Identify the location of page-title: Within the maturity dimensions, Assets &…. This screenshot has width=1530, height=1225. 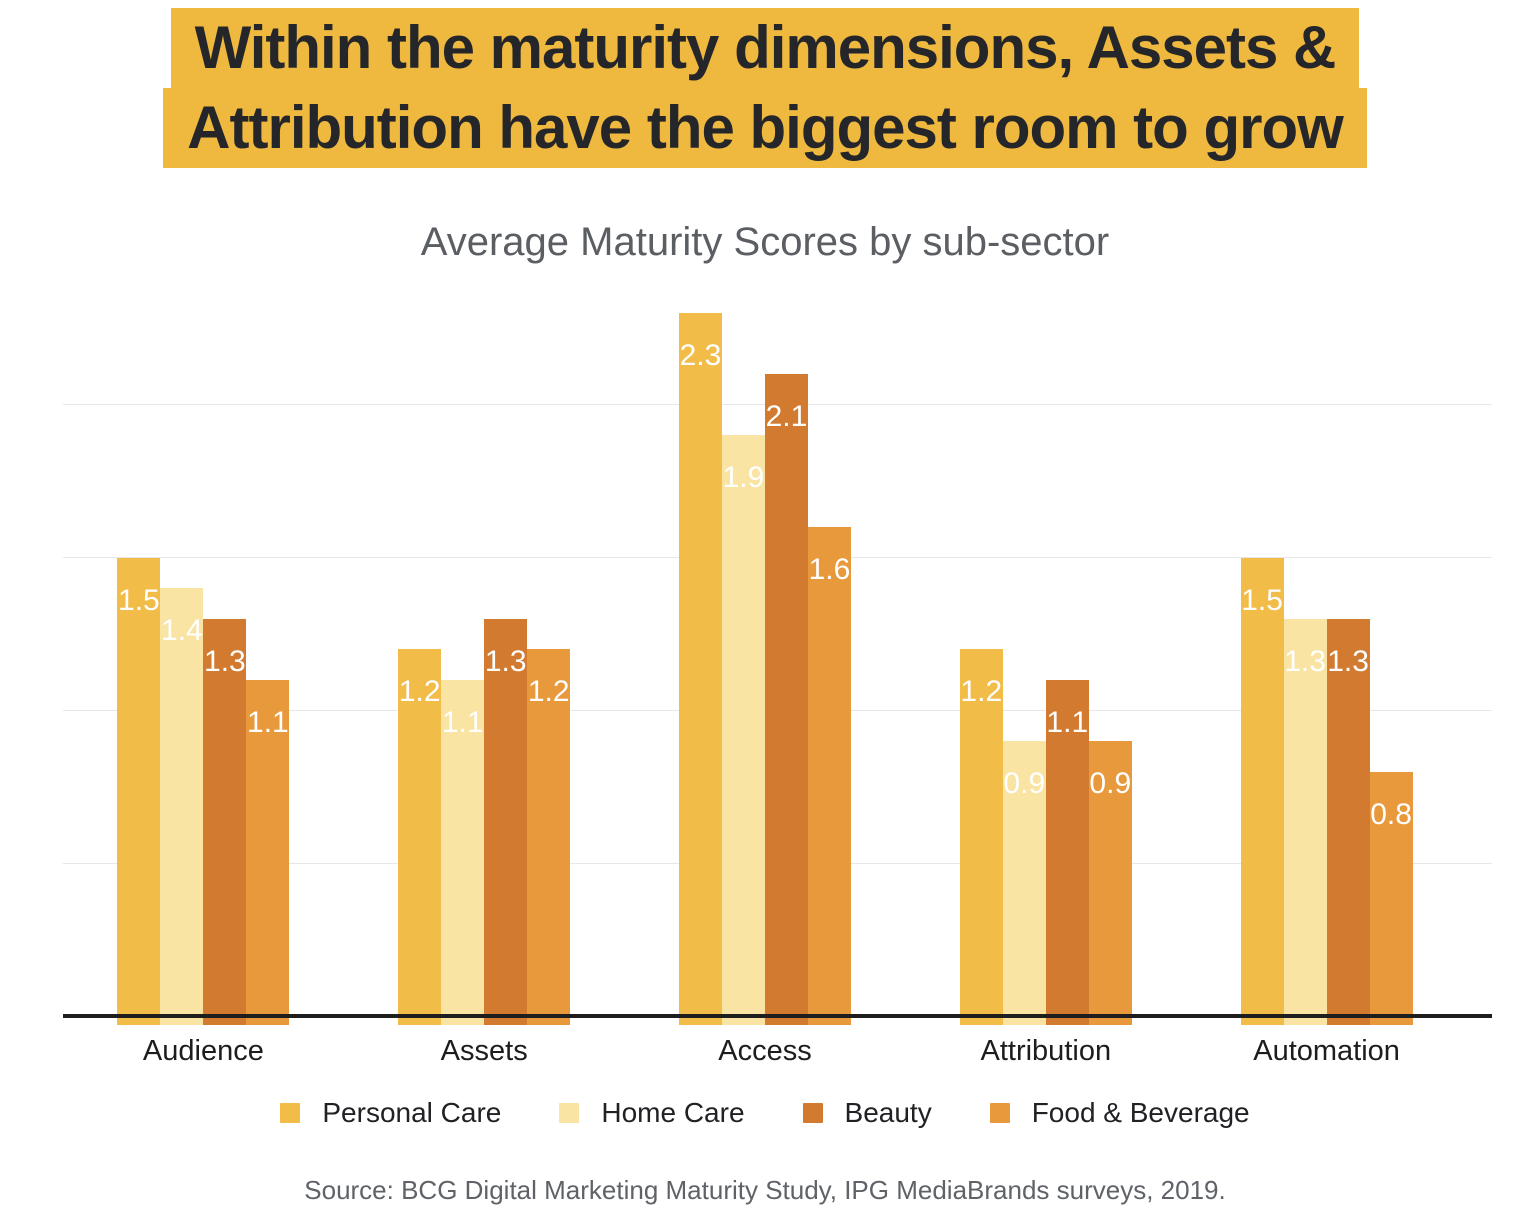
(765, 84).